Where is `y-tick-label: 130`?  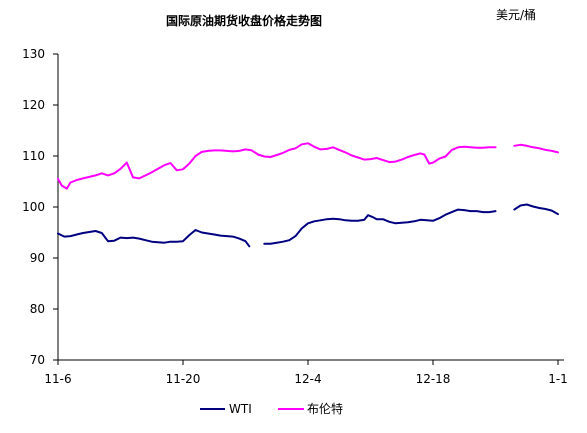
y-tick-label: 130 is located at coordinates (33, 54).